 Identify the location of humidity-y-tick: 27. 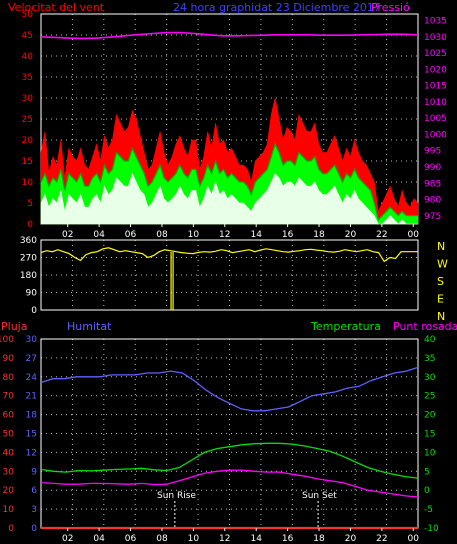
(31, 359).